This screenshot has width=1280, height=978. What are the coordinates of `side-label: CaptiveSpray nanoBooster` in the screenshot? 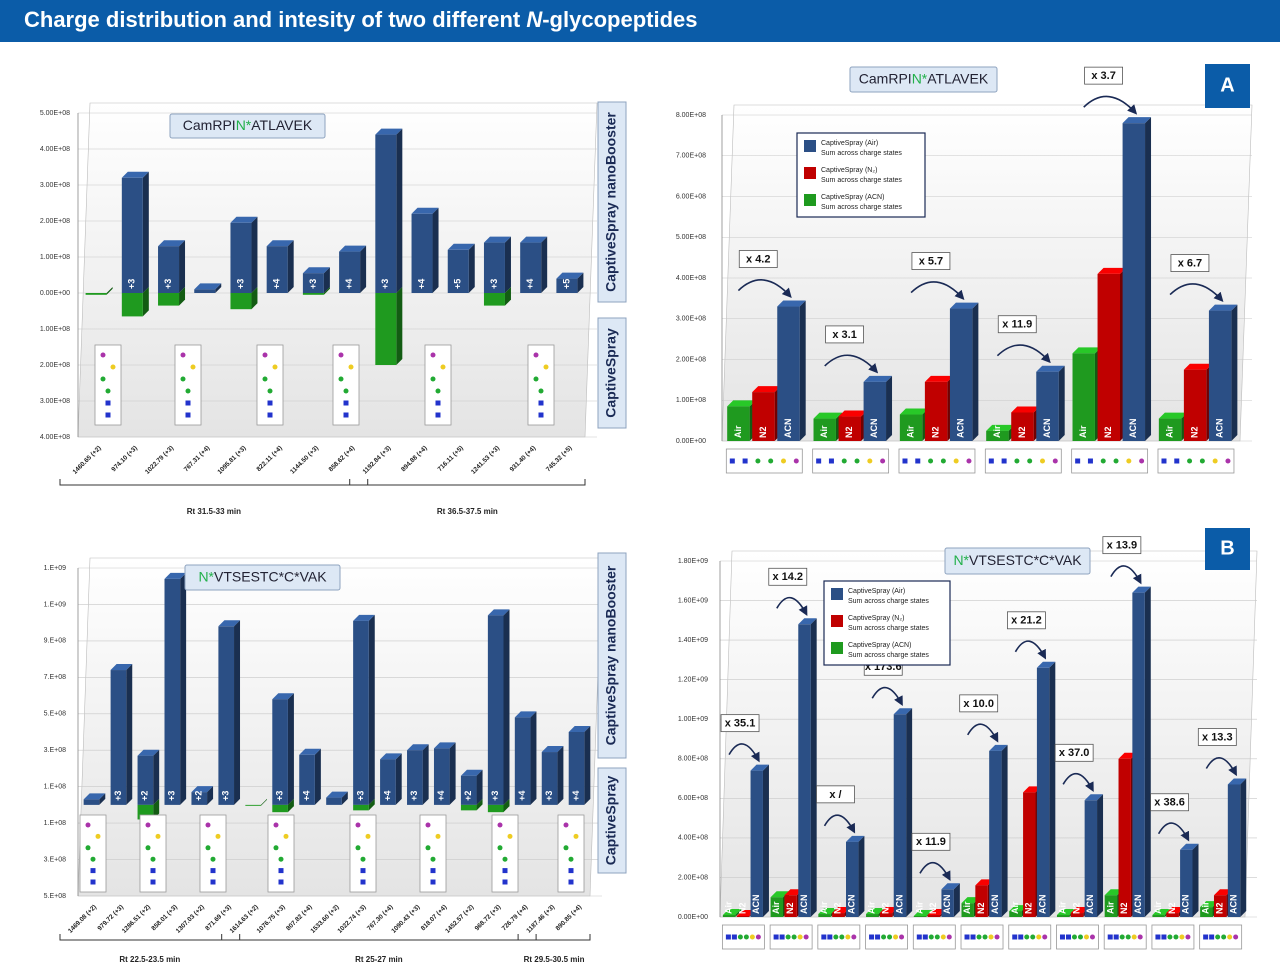 It's located at (611, 202).